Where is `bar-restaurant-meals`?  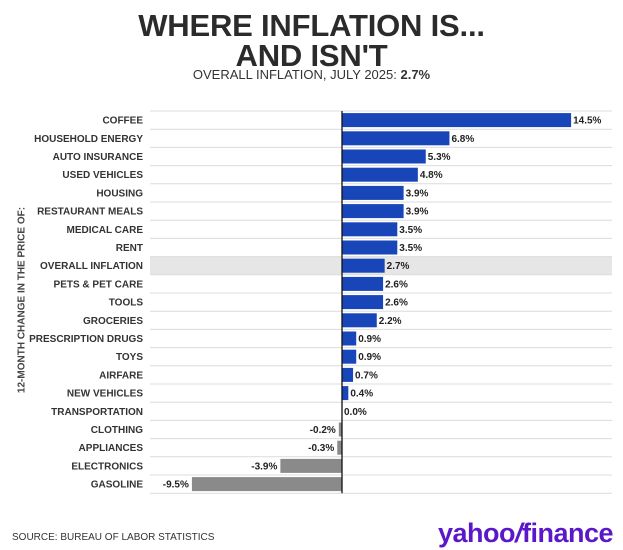 bar-restaurant-meals is located at coordinates (373, 211).